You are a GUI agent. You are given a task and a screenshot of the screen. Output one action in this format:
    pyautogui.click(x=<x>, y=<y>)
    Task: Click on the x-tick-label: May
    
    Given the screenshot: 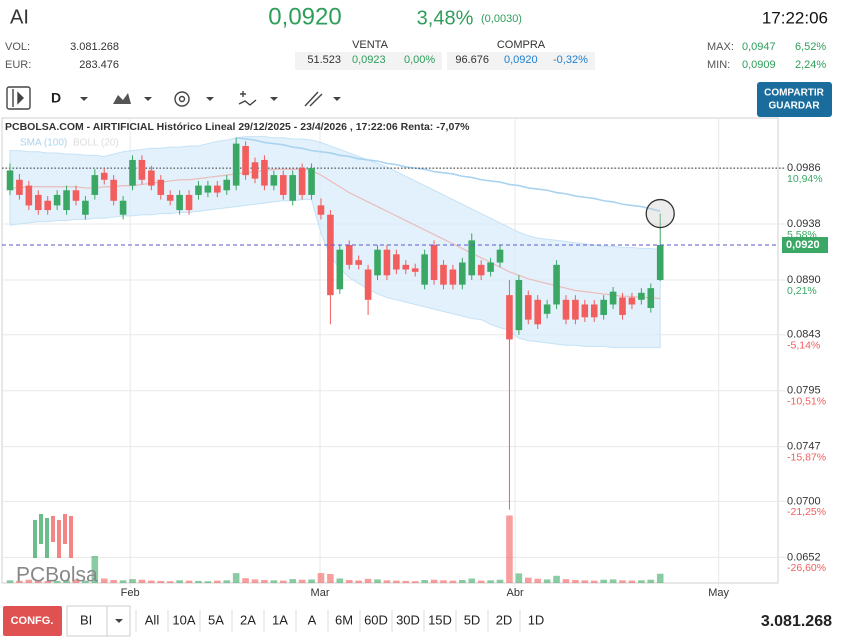 What is the action you would take?
    pyautogui.click(x=718, y=593)
    